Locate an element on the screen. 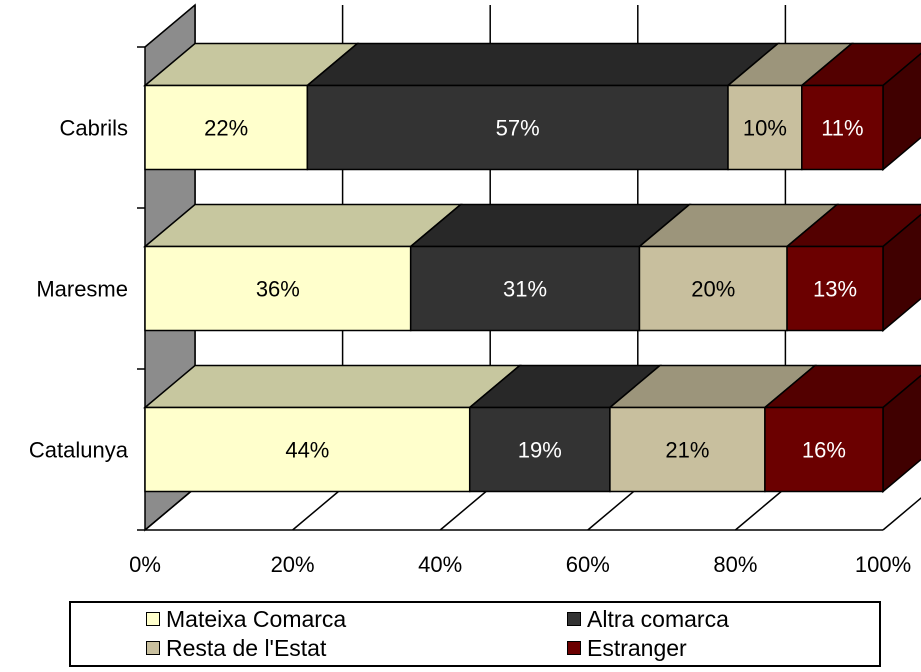 Image resolution: width=921 pixels, height=672 pixels. x-tick-label: 40% is located at coordinates (440, 564).